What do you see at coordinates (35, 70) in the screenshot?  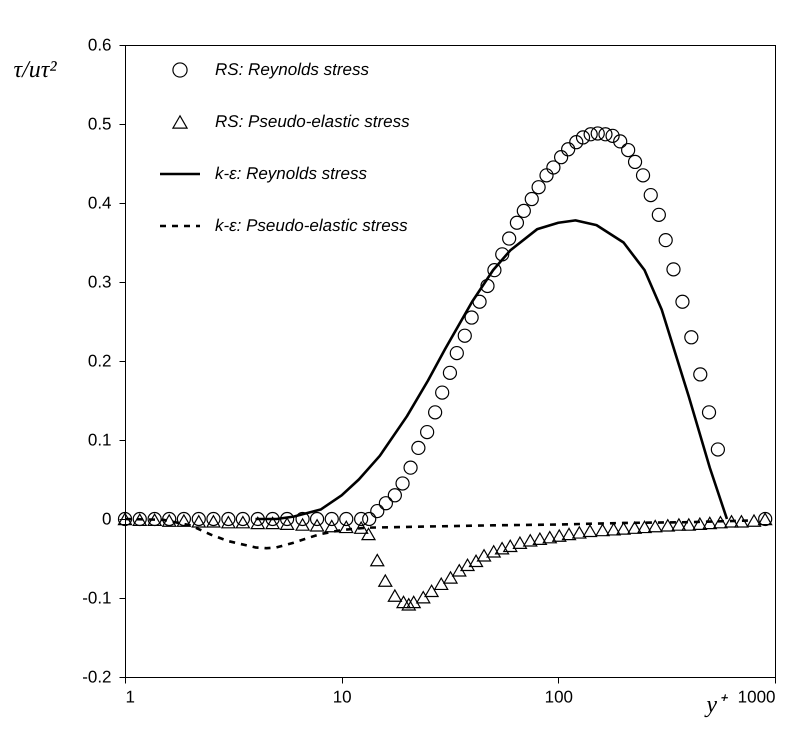 I see `y-axis-title: τ/uτ²` at bounding box center [35, 70].